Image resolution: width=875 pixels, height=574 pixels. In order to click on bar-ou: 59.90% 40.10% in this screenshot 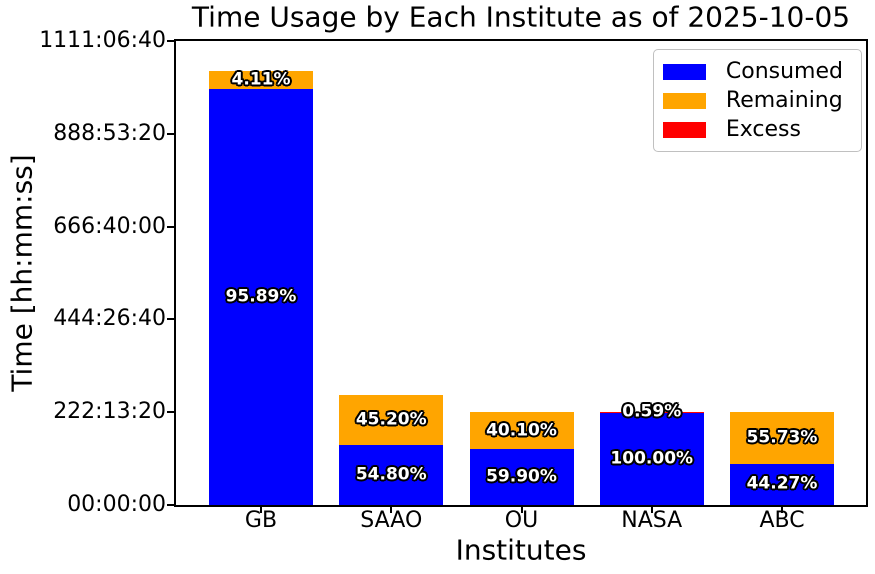, I will do `click(521, 273)`.